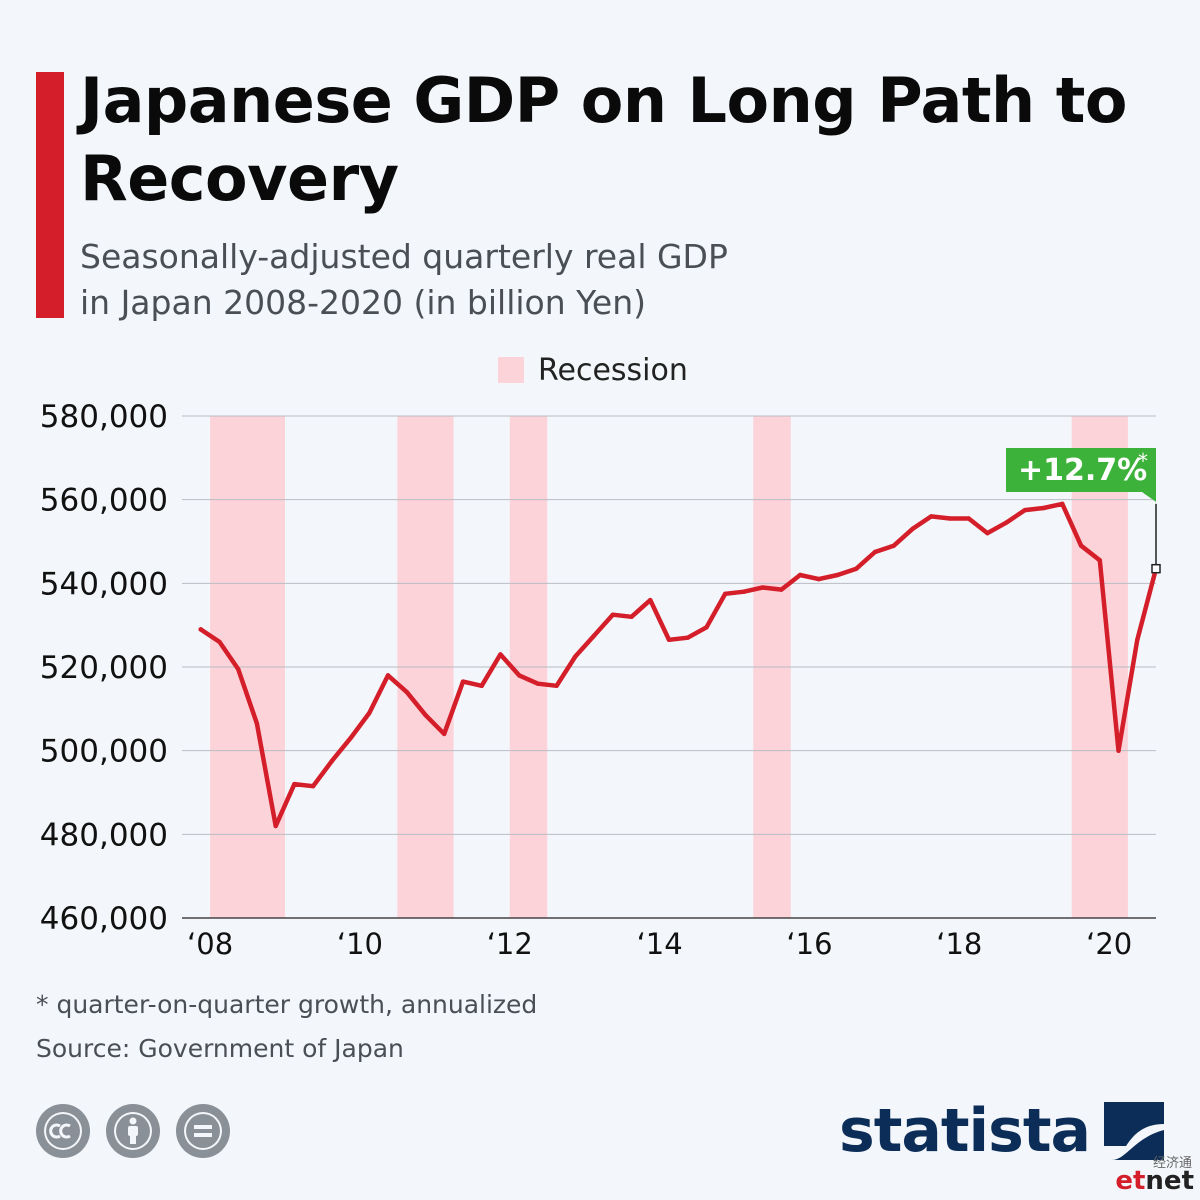 This screenshot has width=1200, height=1200. Describe the element at coordinates (1149, 497) in the screenshot. I see `annotation-pointer` at that location.